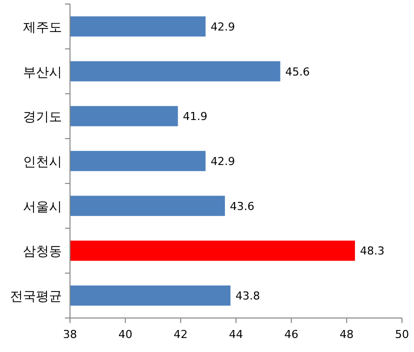 The image size is (414, 352). Describe the element at coordinates (70, 334) in the screenshot. I see `x-tick-label: 38` at that location.